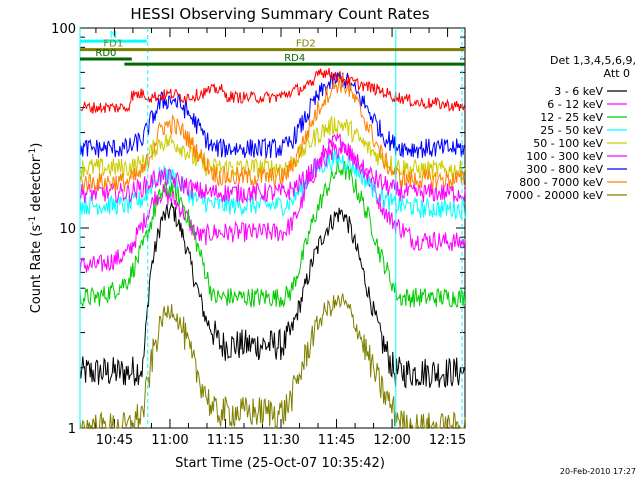  Describe the element at coordinates (113, 44) in the screenshot. I see `annotation-label-FD1: FD1` at that location.